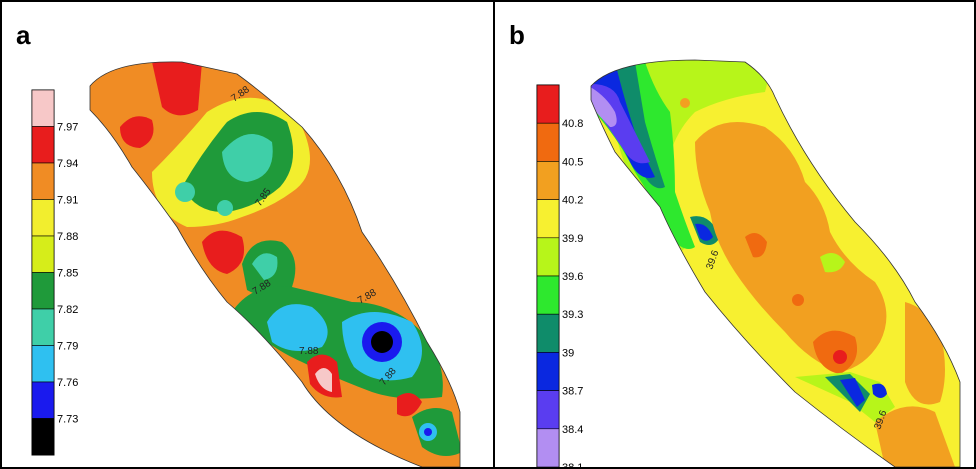 The width and height of the screenshot is (976, 469). Describe the element at coordinates (572, 239) in the screenshot. I see `panel-b-legend-tick: 39.9` at that location.